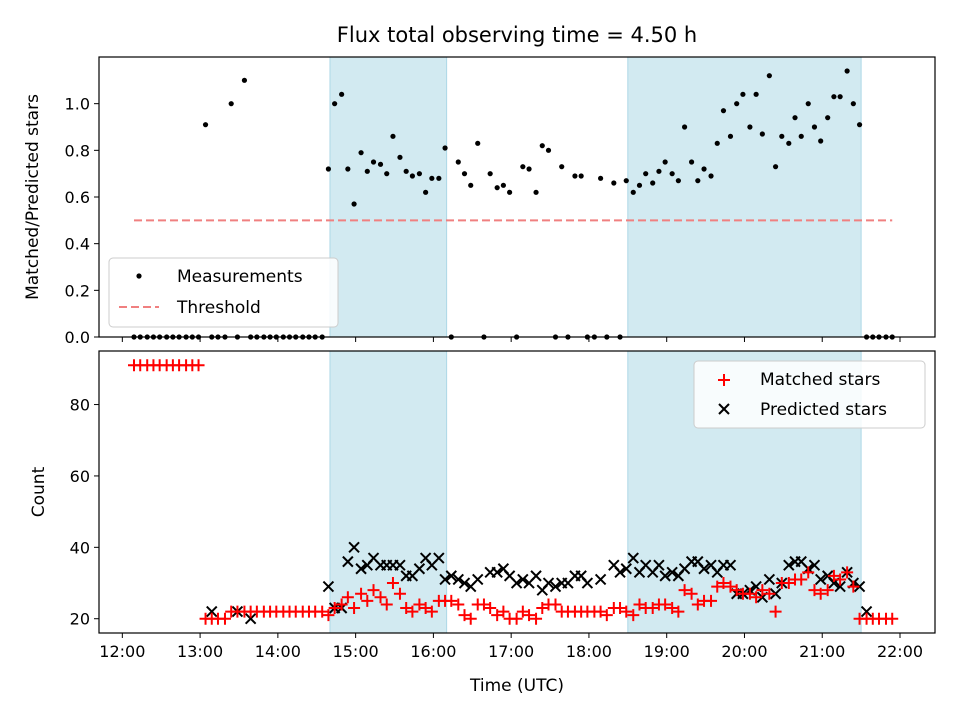 Image resolution: width=960 pixels, height=720 pixels. I want to click on bot-shade-region, so click(388, 492).